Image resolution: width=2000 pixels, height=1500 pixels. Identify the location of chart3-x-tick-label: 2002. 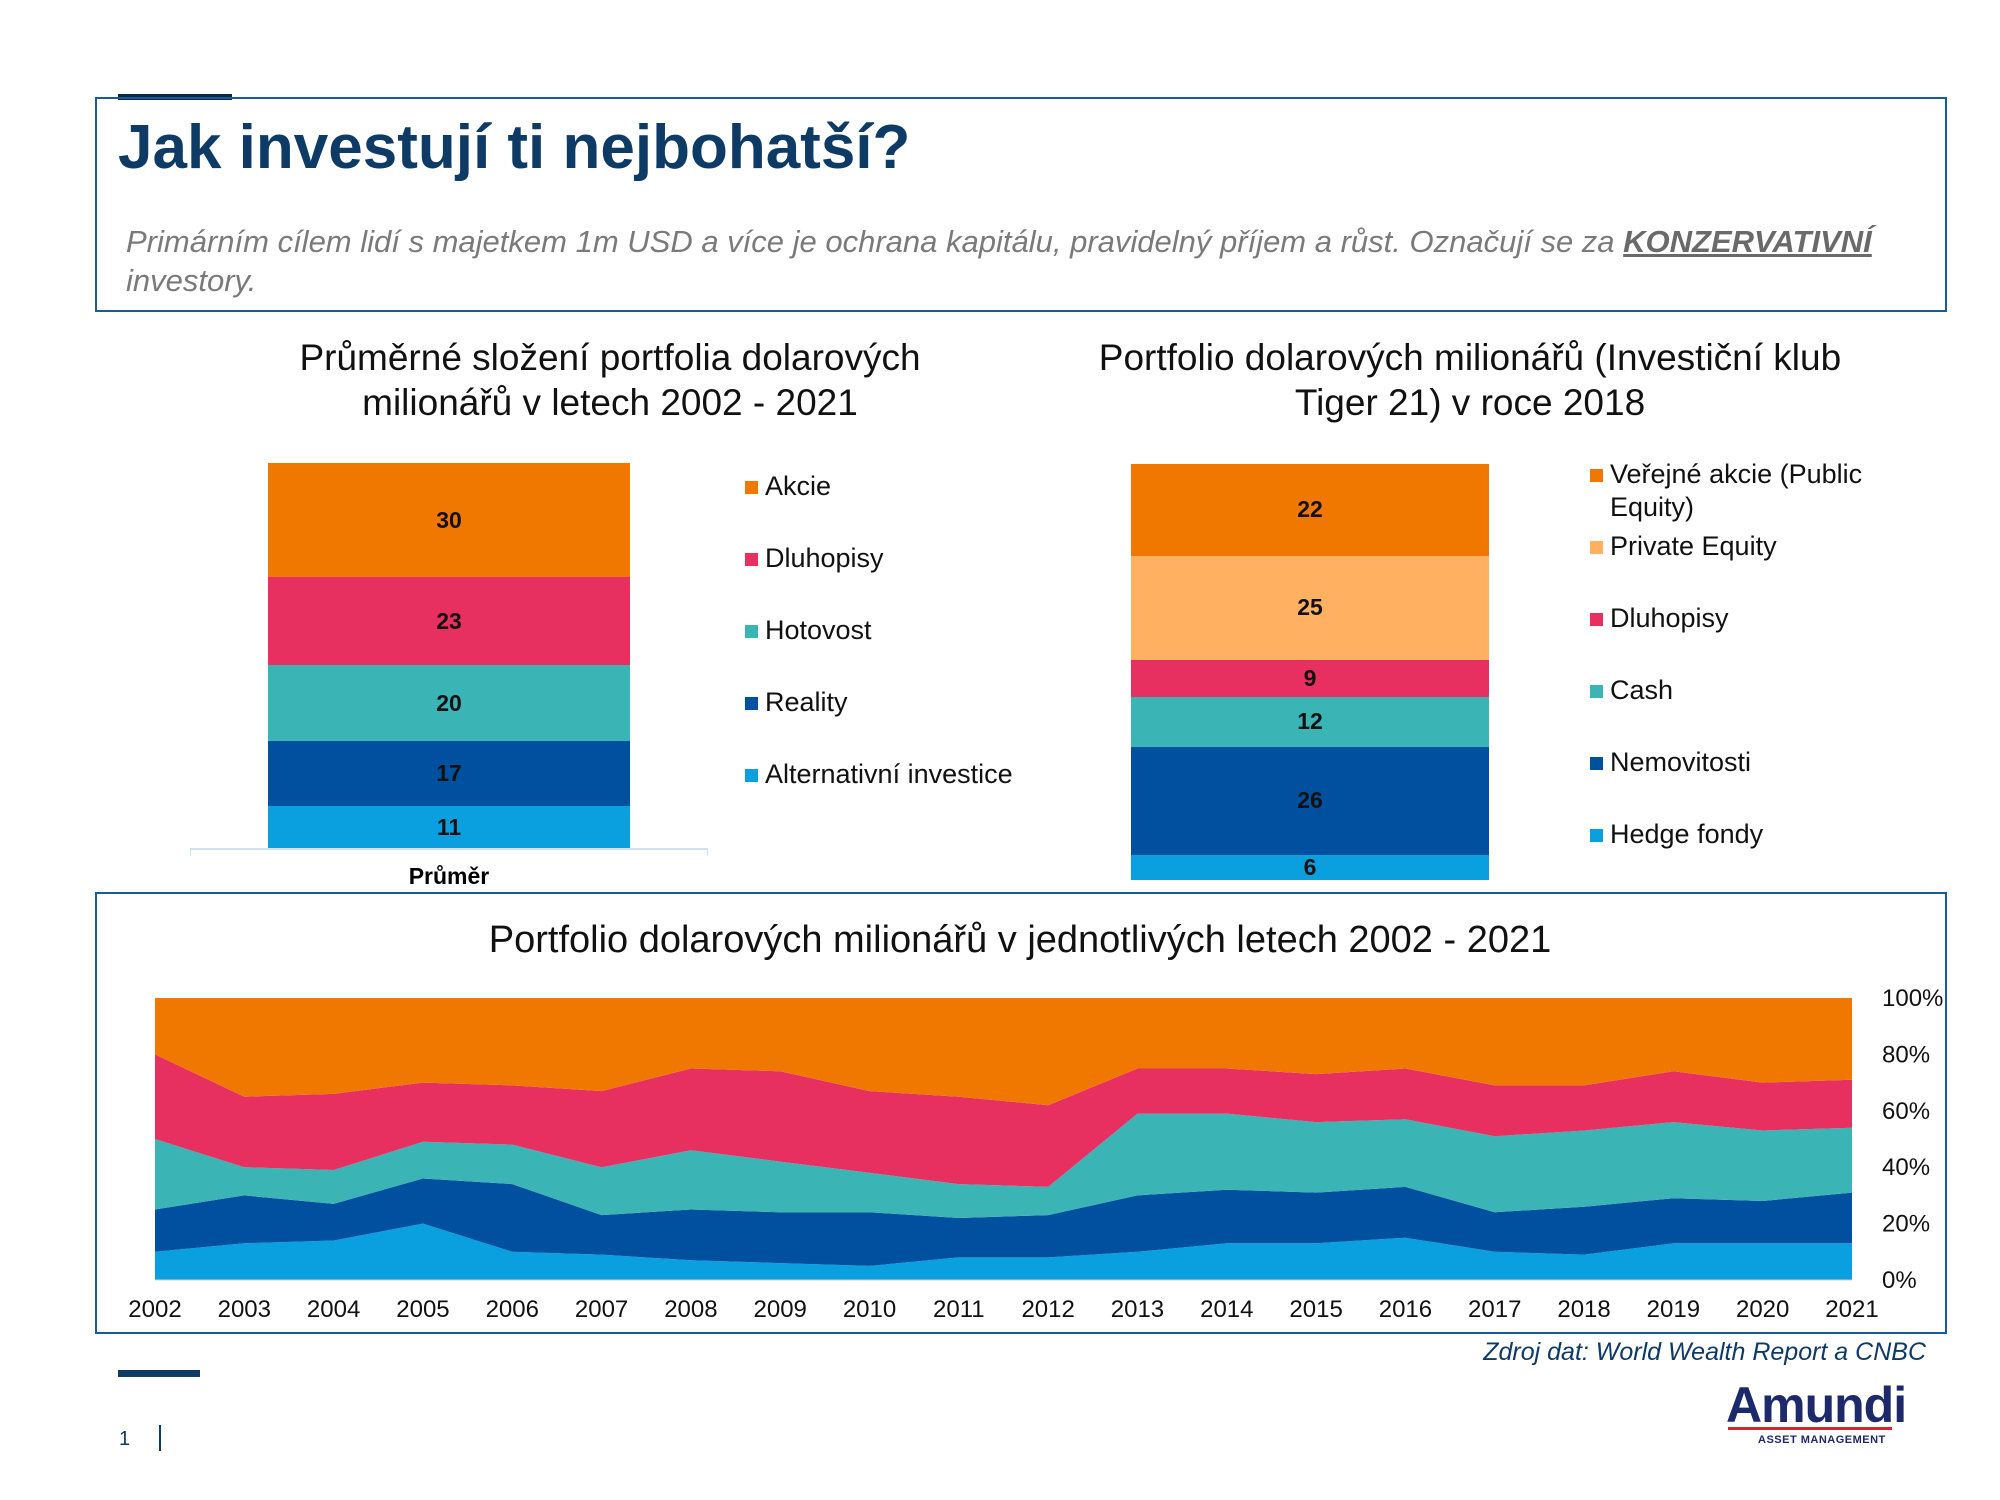
(154, 1308).